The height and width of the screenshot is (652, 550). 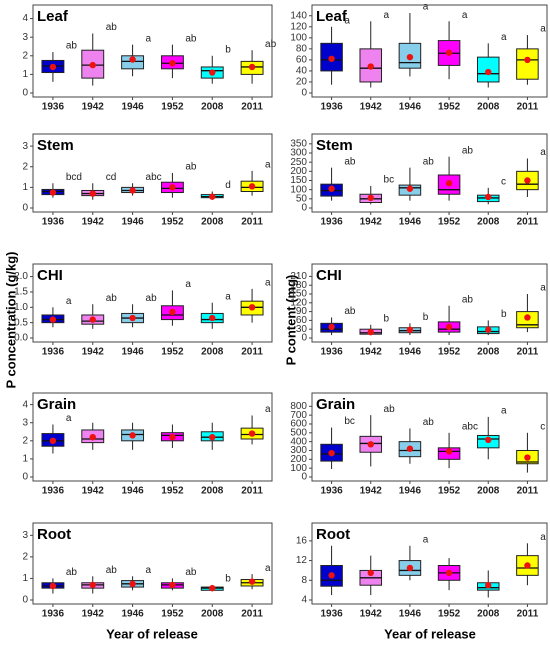 What do you see at coordinates (302, 540) in the screenshot?
I see `y-tick-label: 16` at bounding box center [302, 540].